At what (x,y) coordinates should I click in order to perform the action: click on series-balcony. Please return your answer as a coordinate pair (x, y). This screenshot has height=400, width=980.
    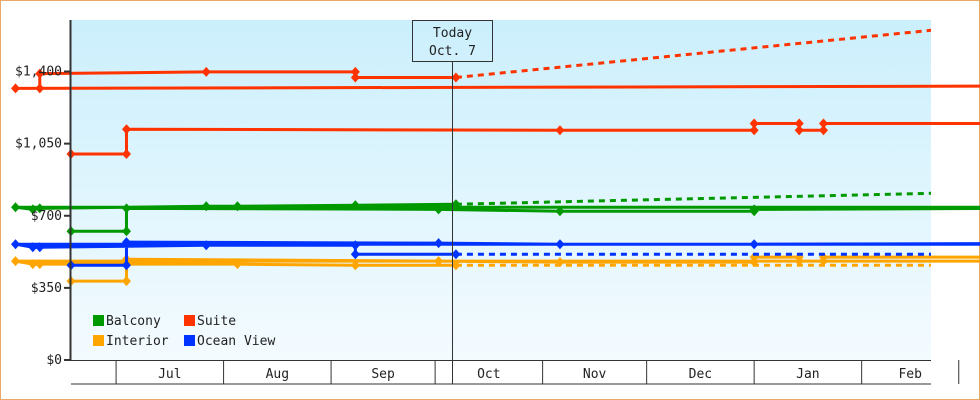
    Looking at the image, I should click on (495, 214).